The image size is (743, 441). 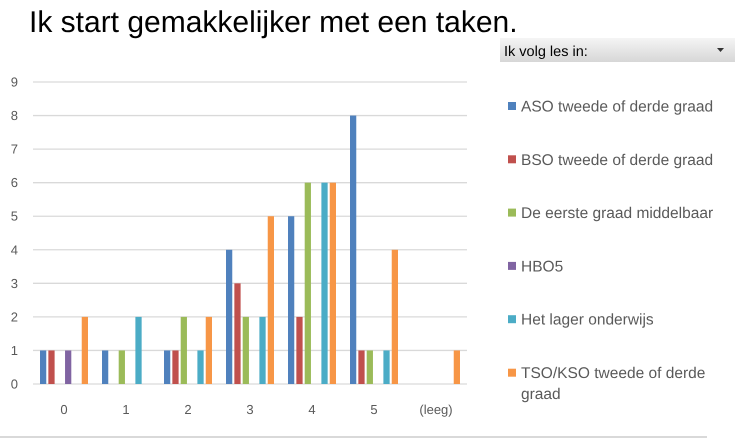 What do you see at coordinates (14, 116) in the screenshot?
I see `y-tick-label: 8` at bounding box center [14, 116].